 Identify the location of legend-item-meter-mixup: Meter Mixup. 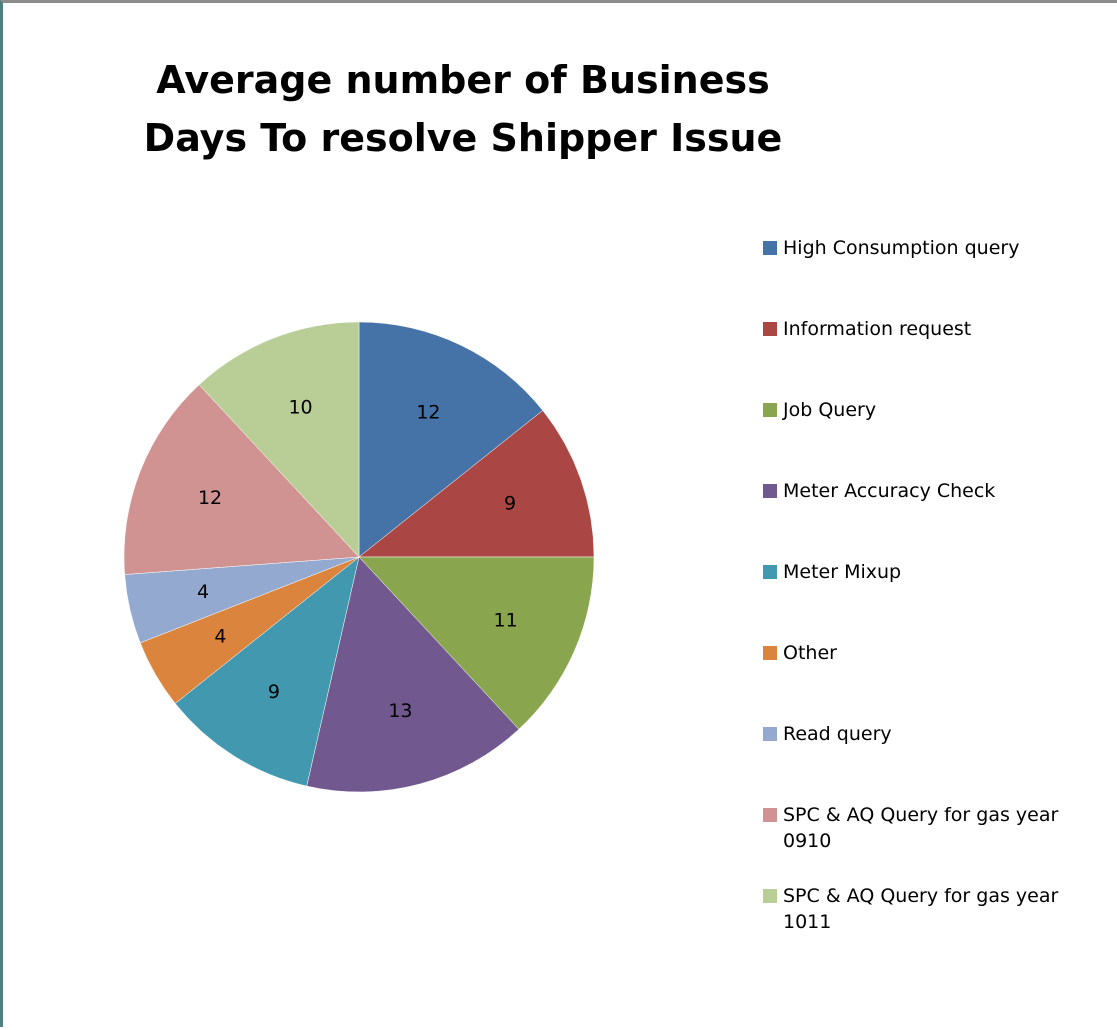
(933, 572).